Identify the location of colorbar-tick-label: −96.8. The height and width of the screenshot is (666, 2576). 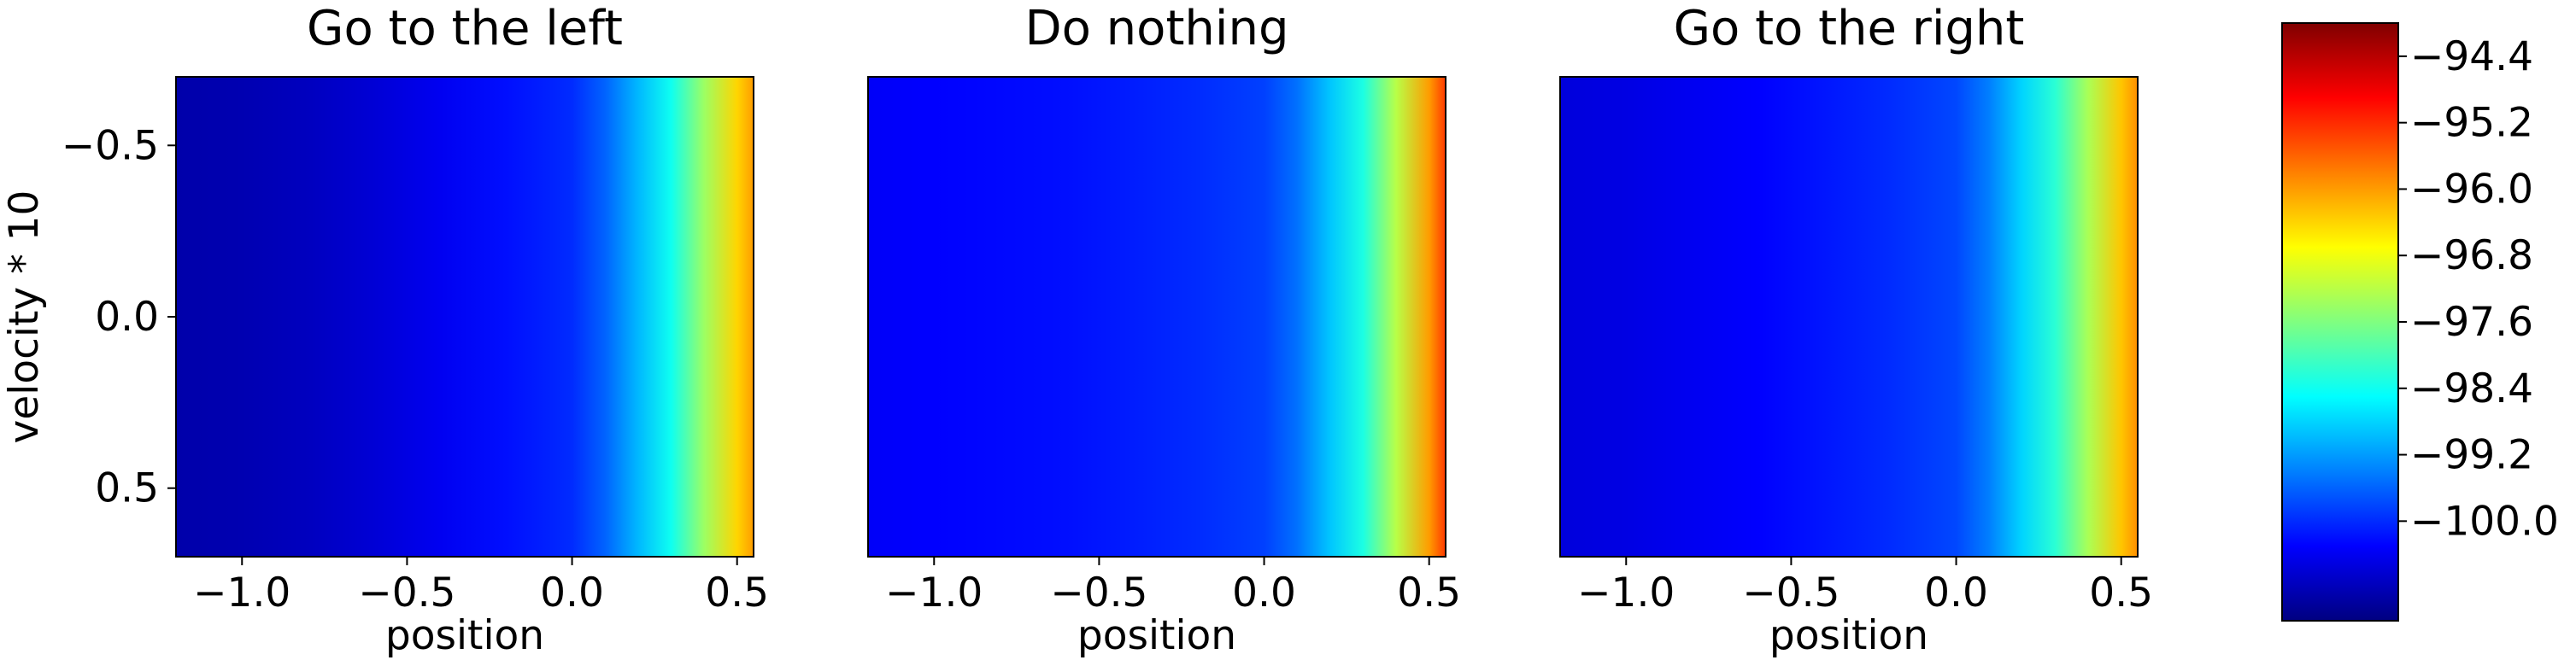
(2471, 255).